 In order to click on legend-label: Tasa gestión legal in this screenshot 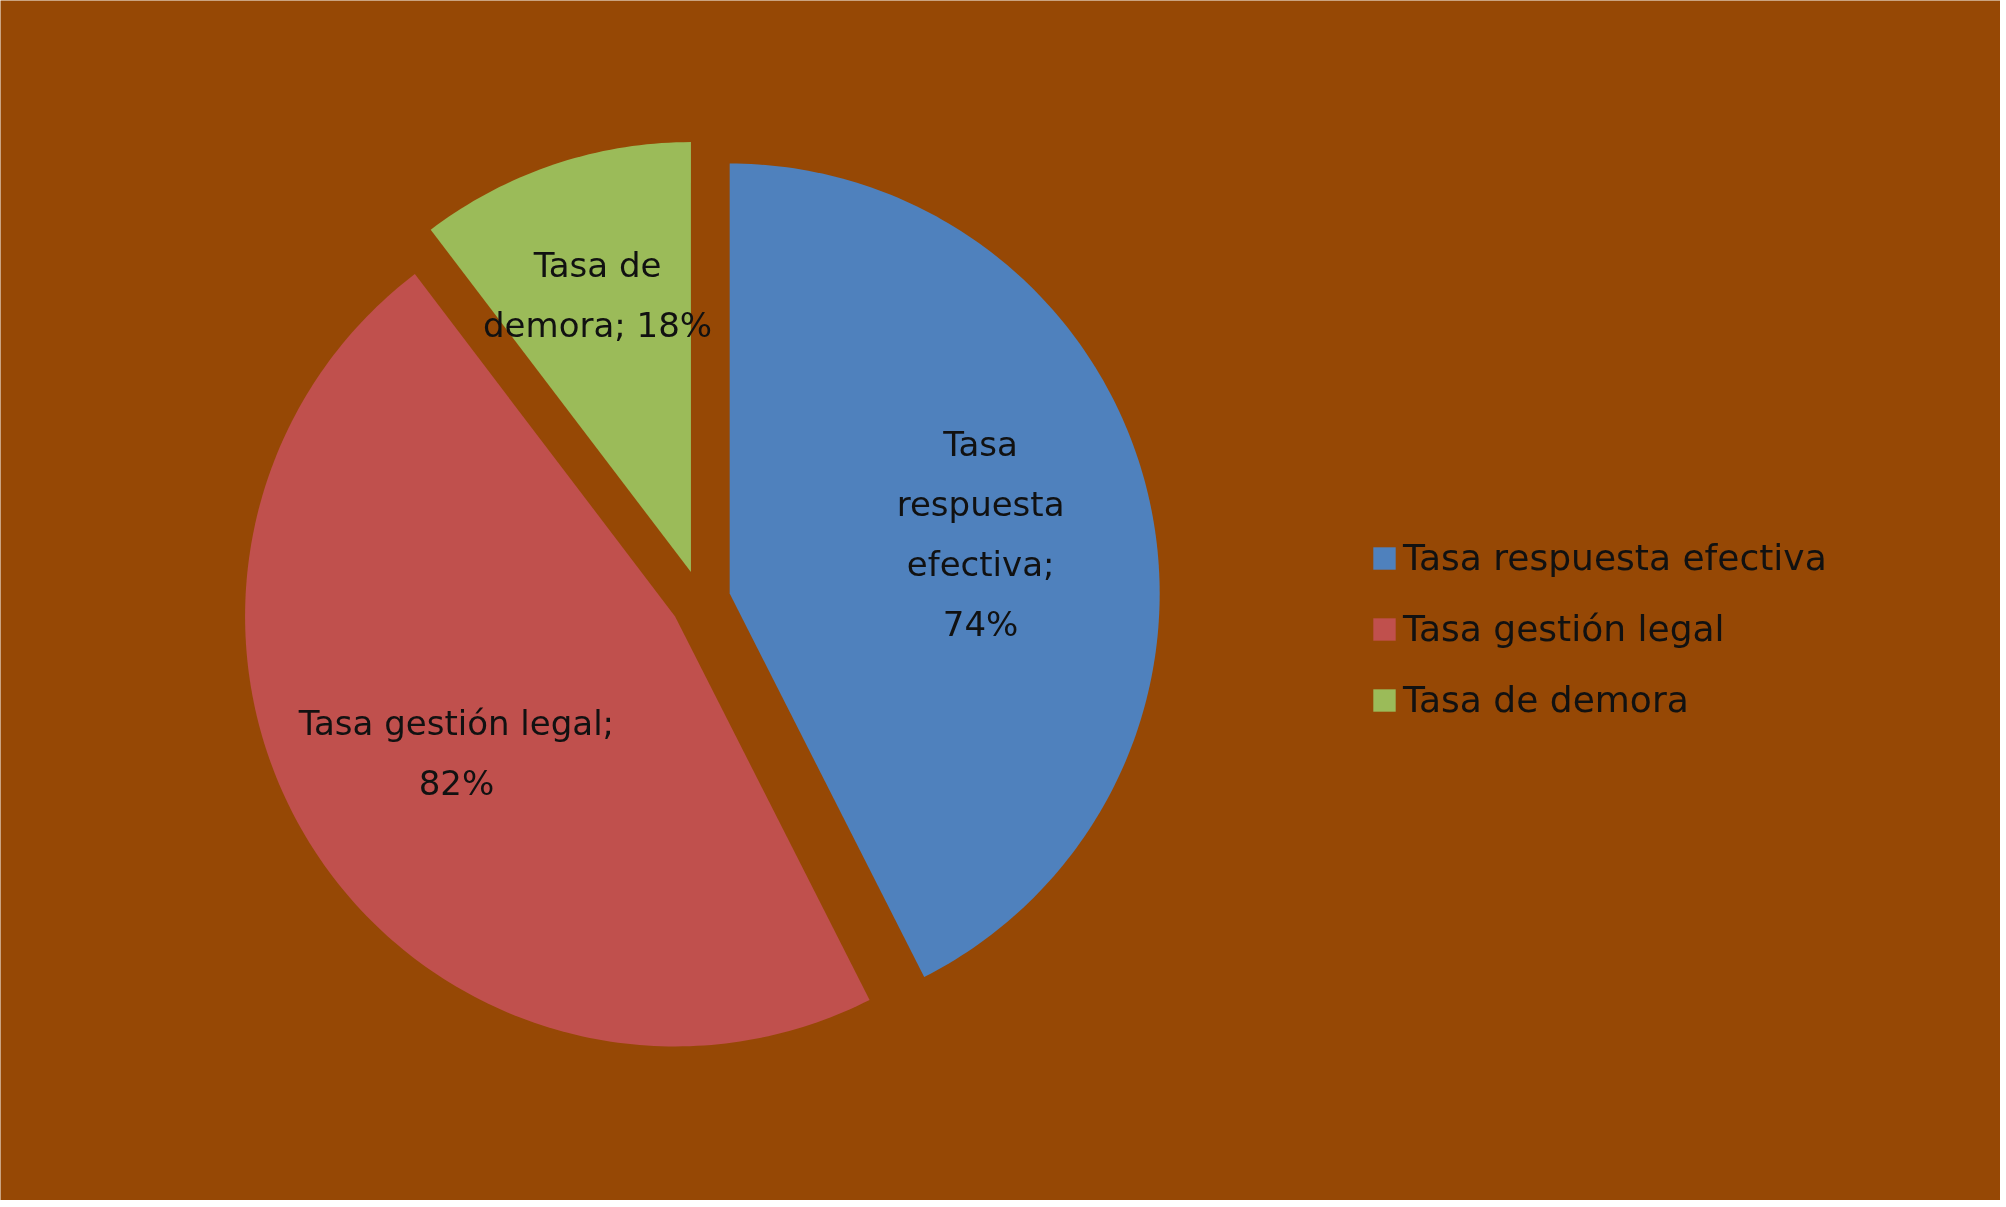, I will do `click(1564, 628)`.